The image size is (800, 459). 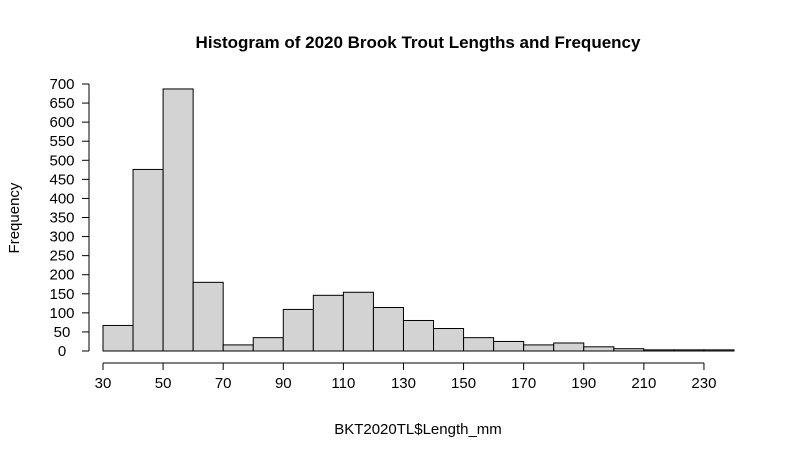 What do you see at coordinates (283, 383) in the screenshot?
I see `x-tick-label: 90` at bounding box center [283, 383].